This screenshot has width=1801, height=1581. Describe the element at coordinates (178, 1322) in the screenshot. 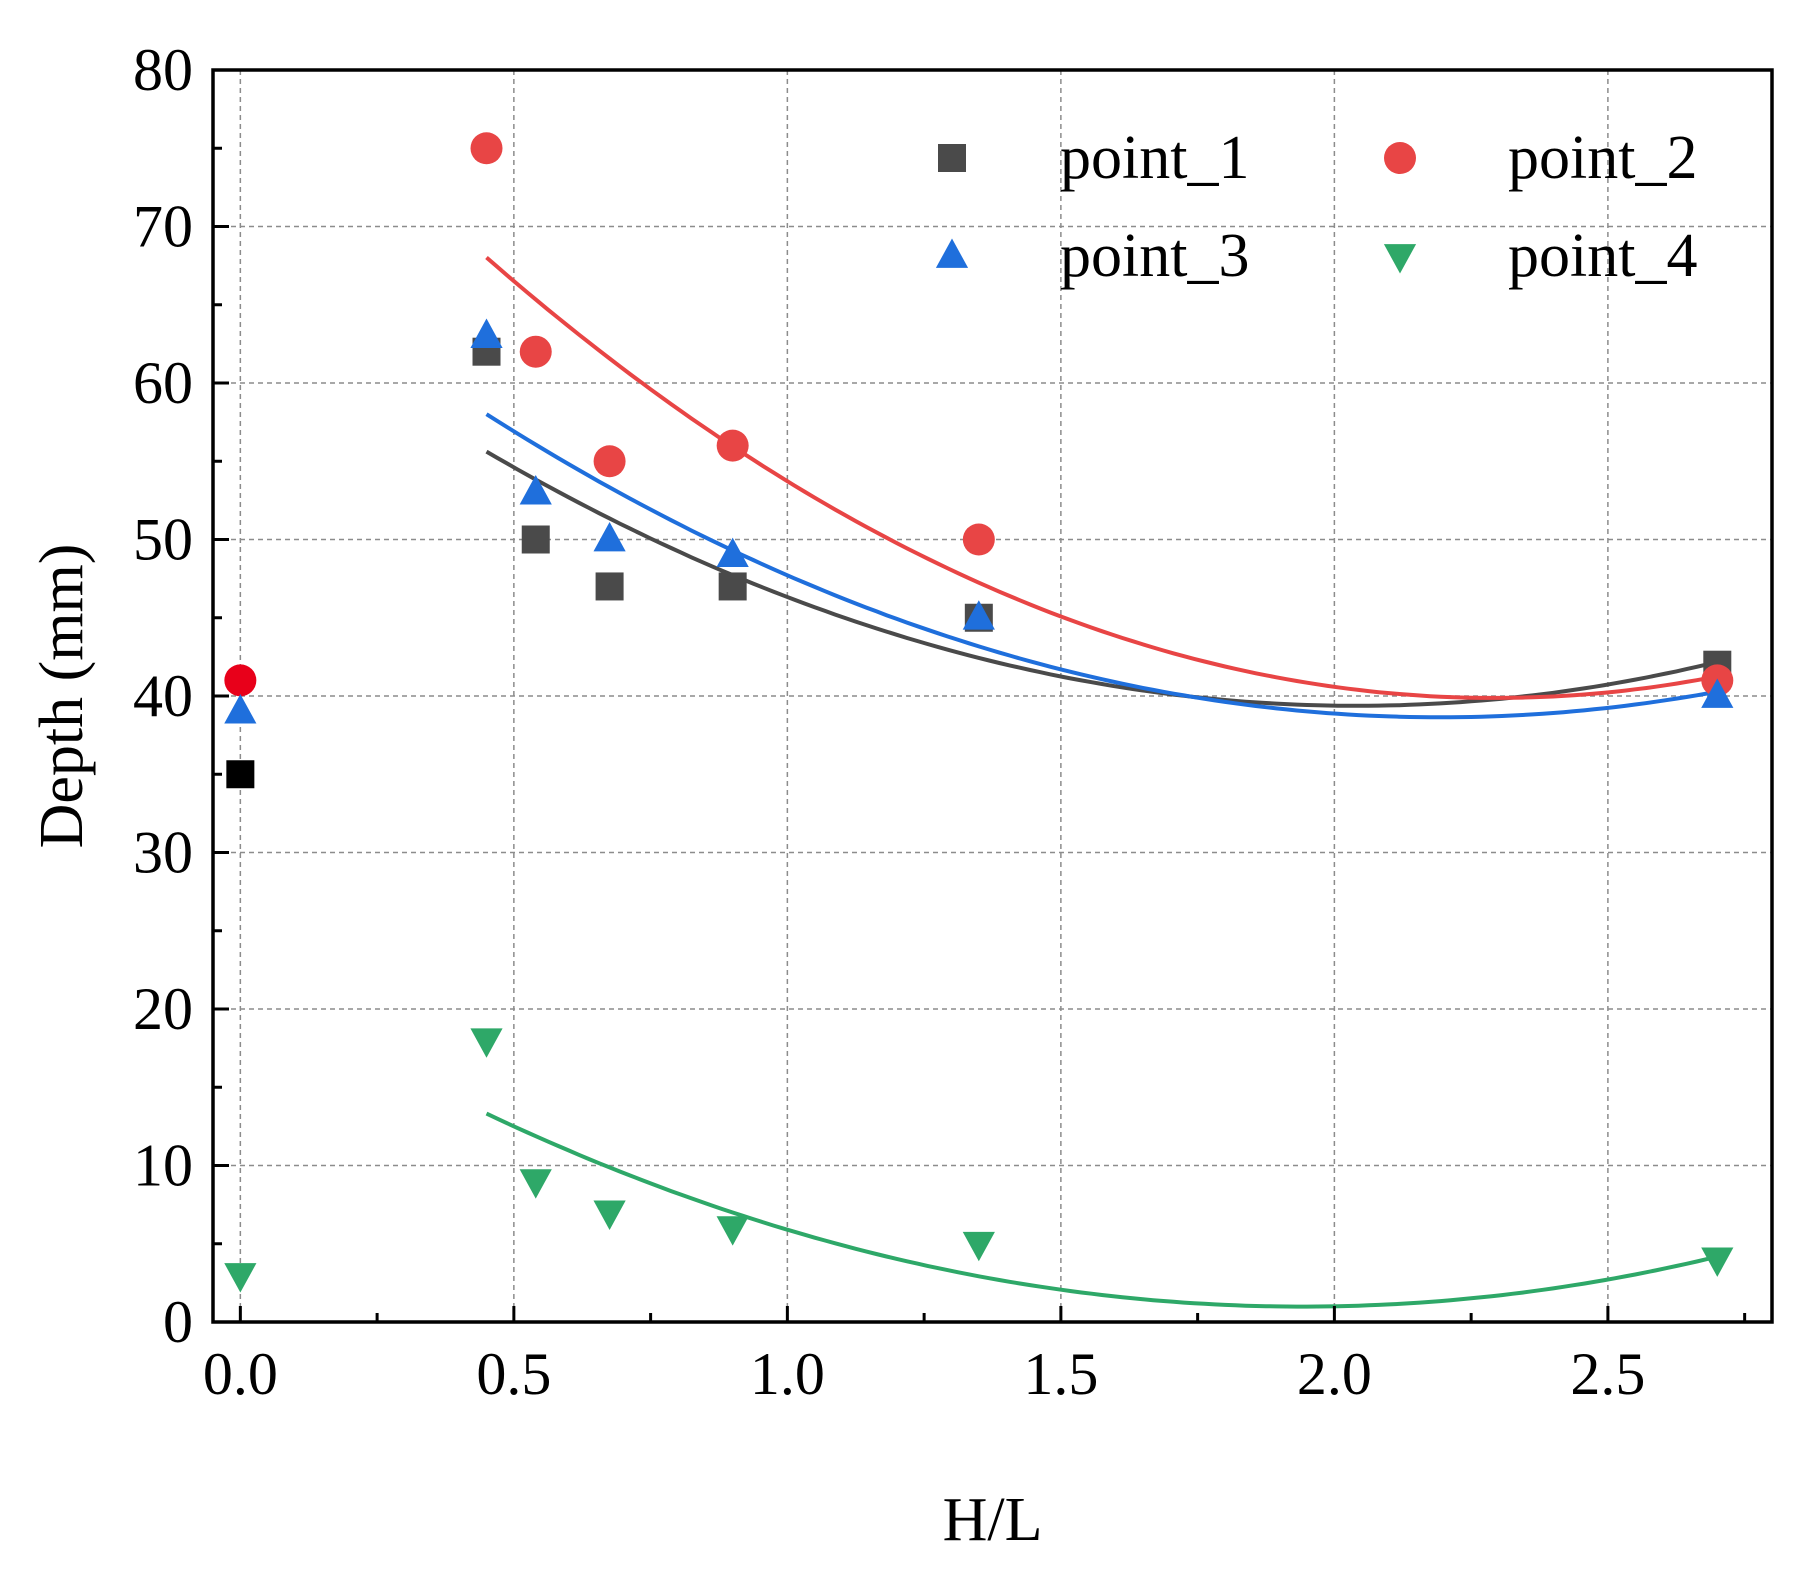

I see `y-tick-label: 0` at that location.